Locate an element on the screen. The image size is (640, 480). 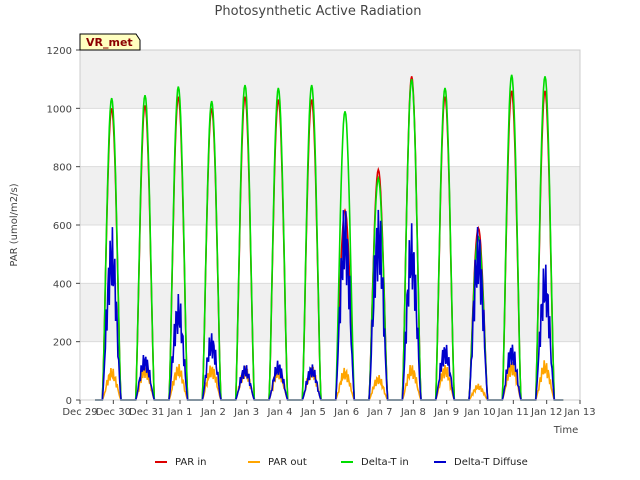
x-tick-label: Jan 12 is located at coordinates (546, 412).